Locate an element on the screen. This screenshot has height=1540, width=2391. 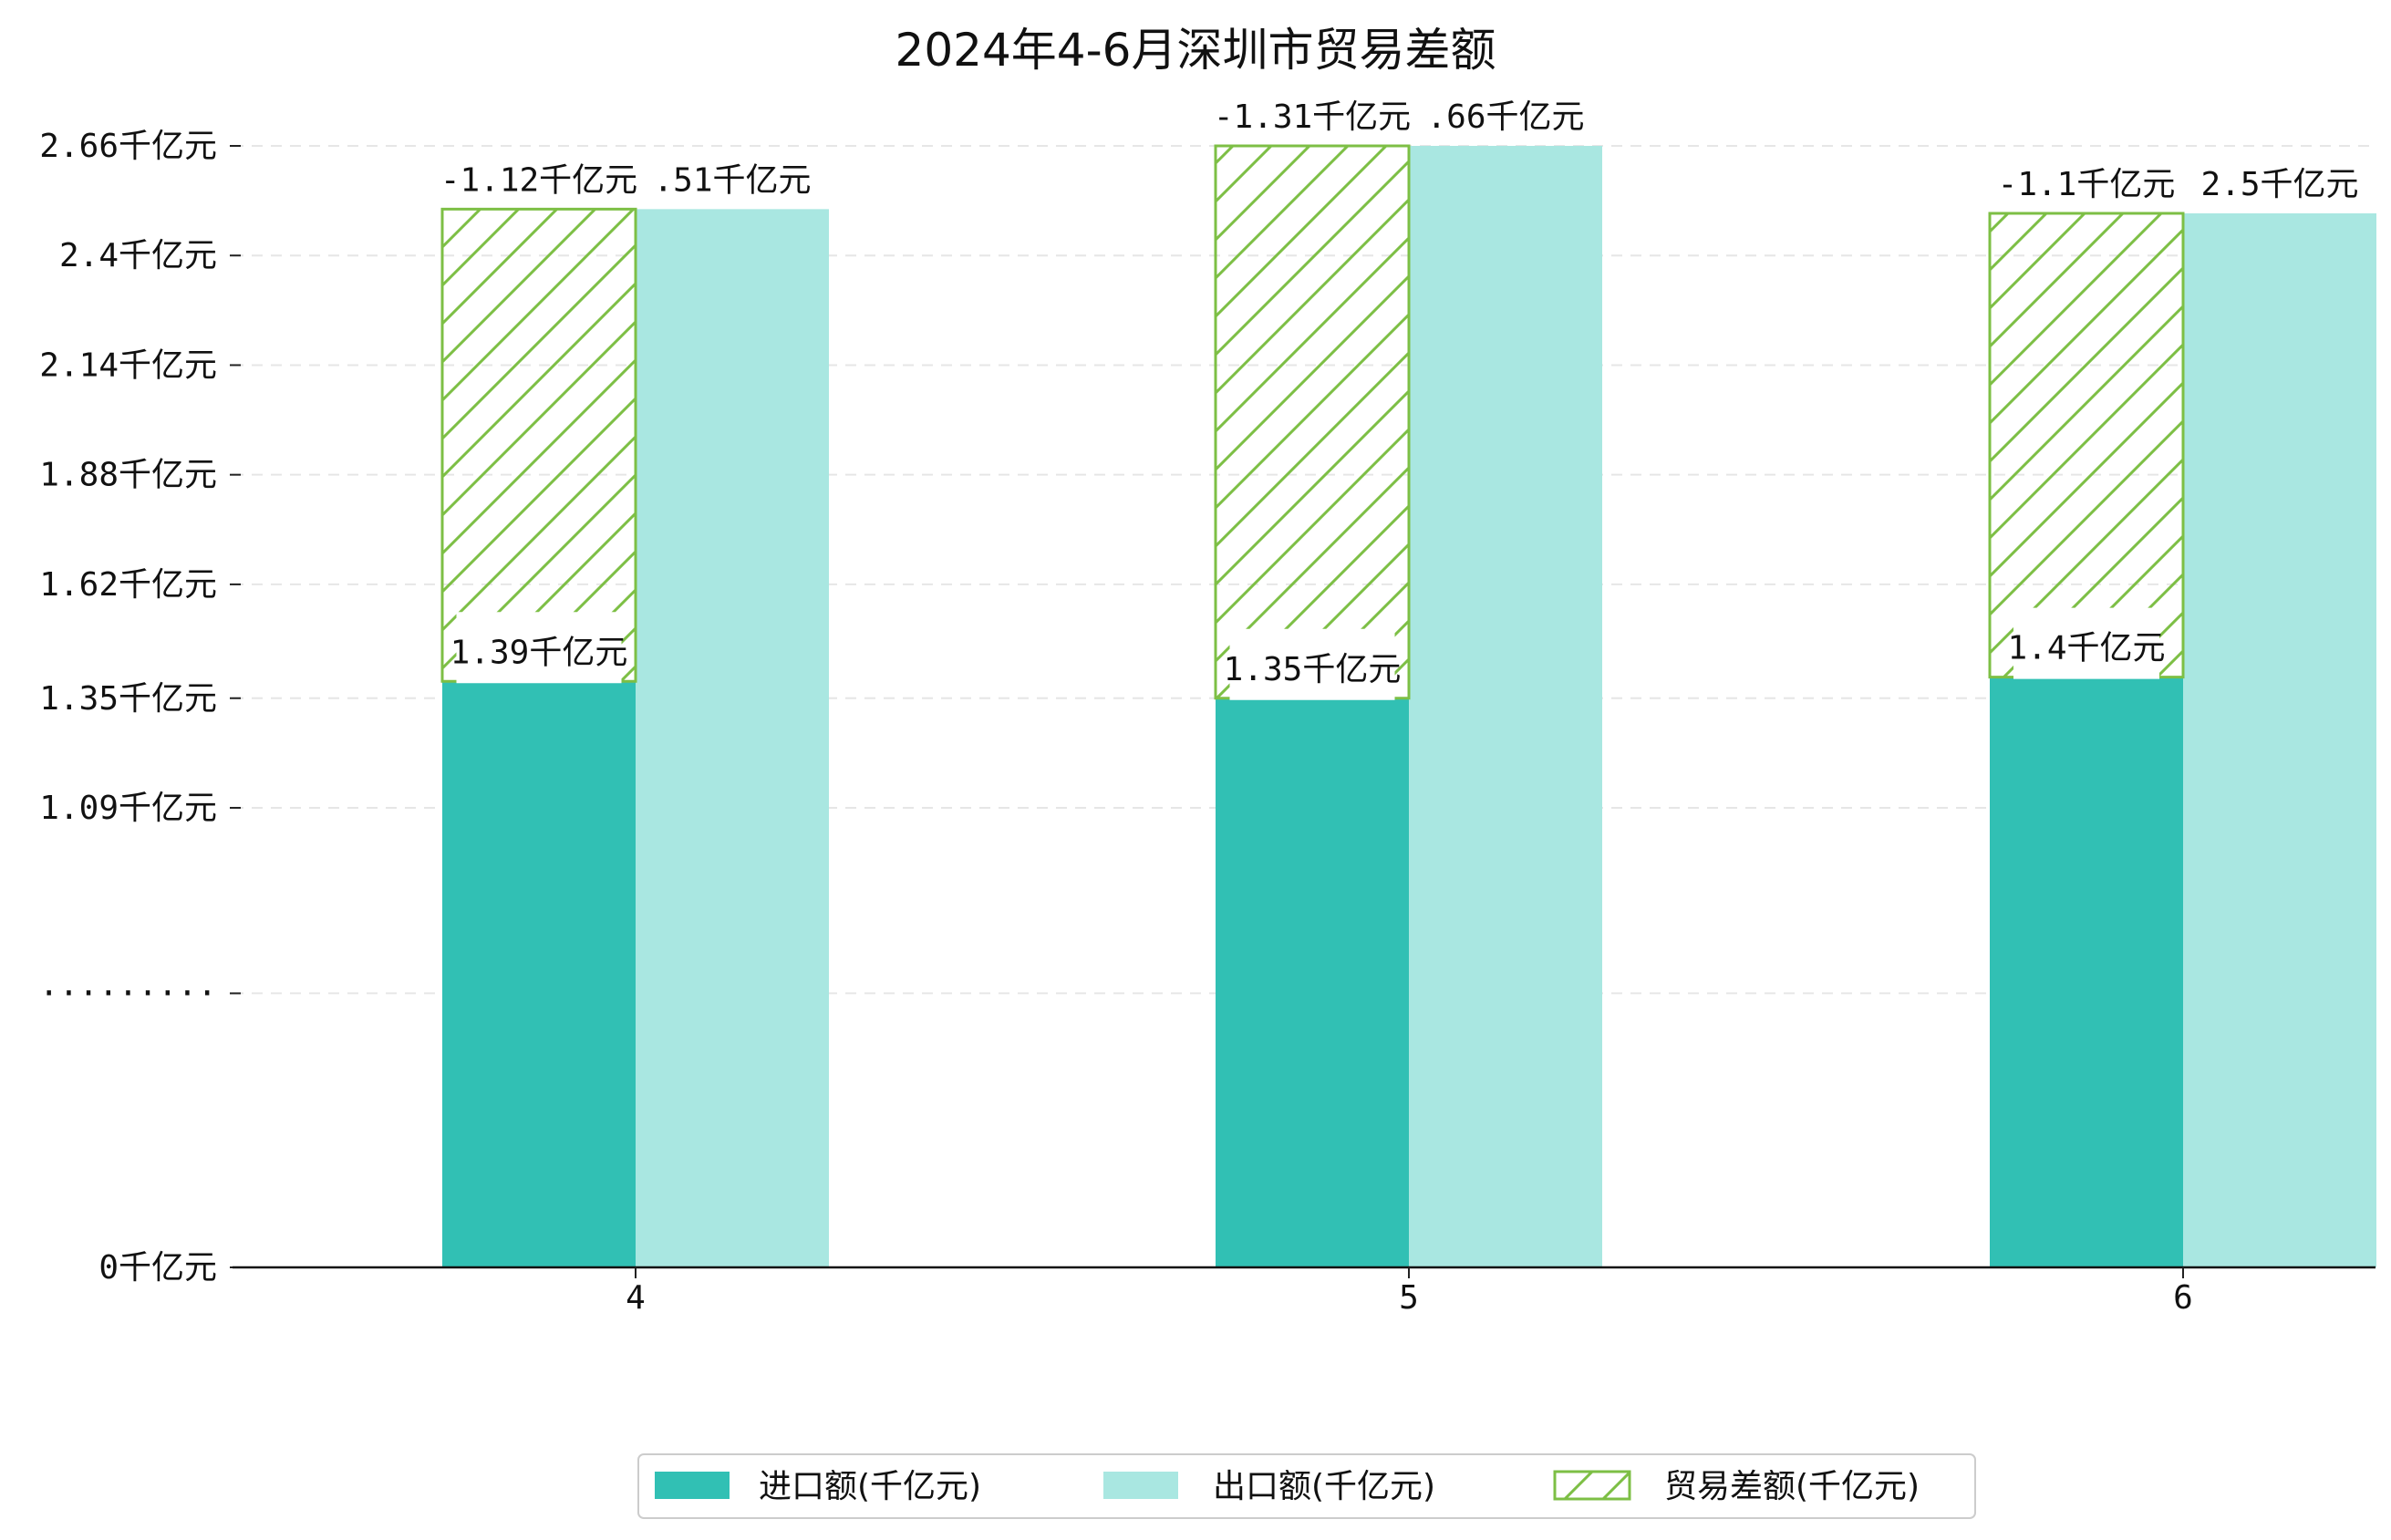
y-tick-label: 1.09千亿元 is located at coordinates (128, 808).